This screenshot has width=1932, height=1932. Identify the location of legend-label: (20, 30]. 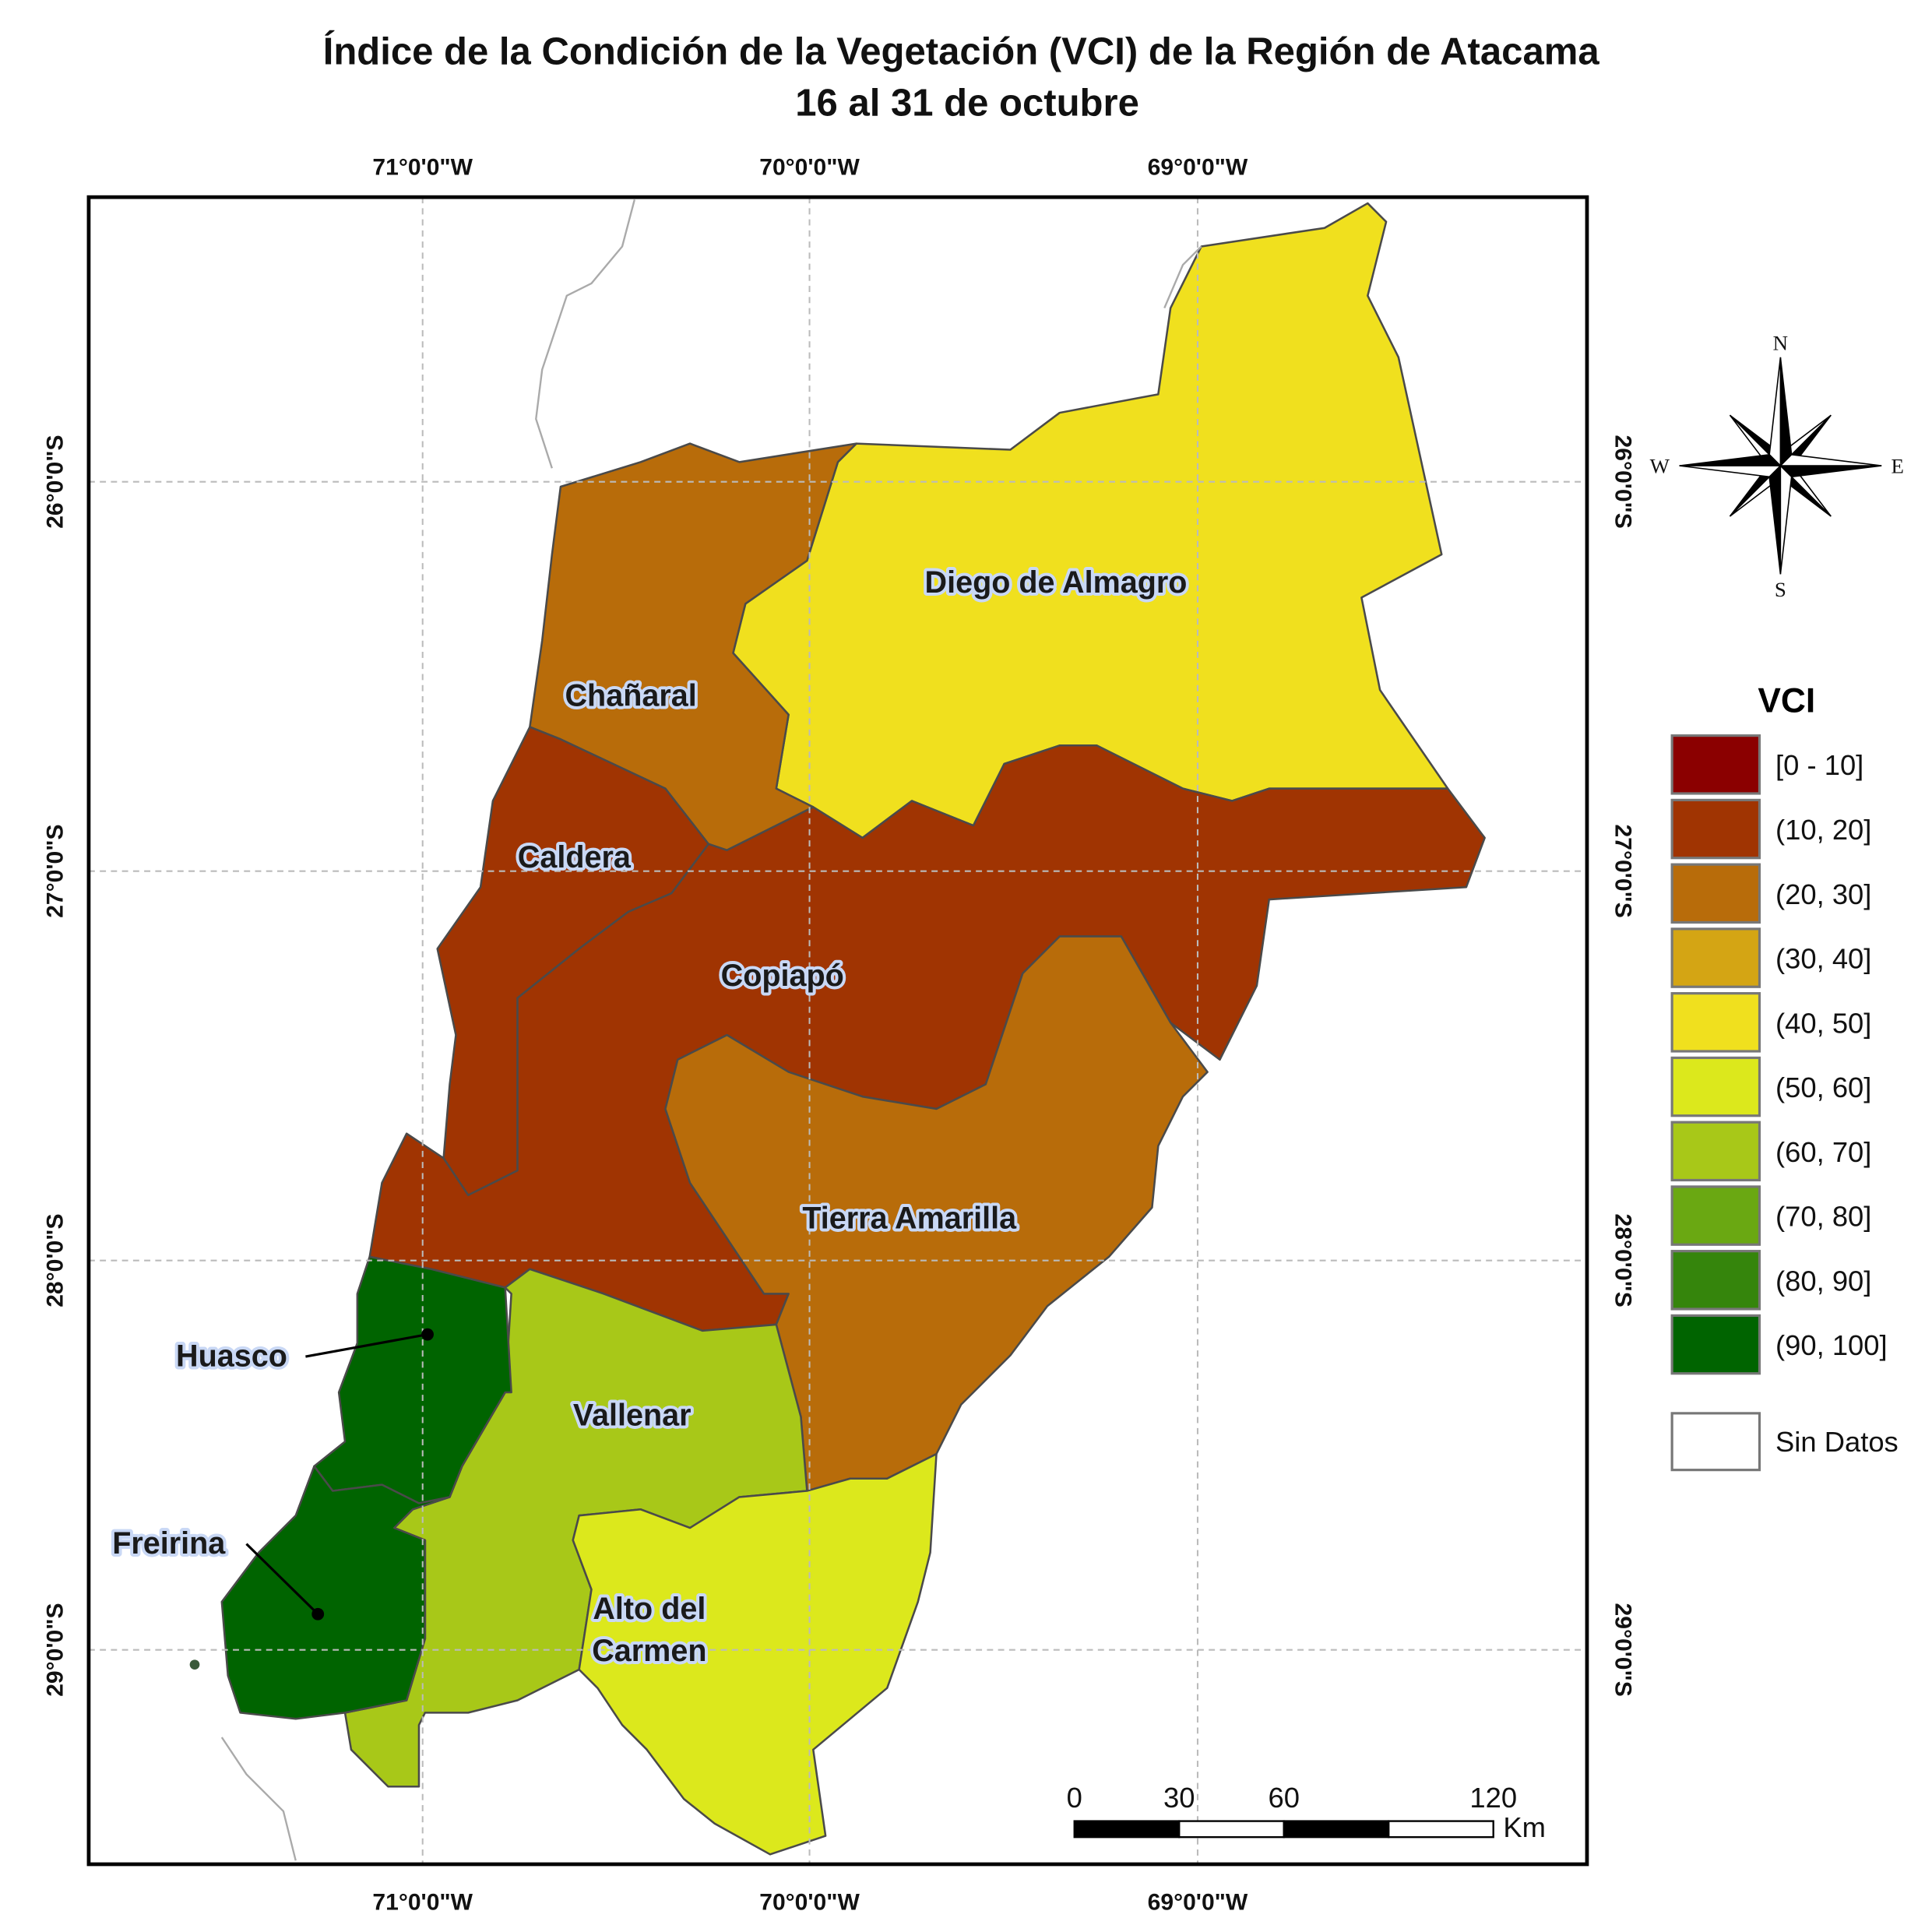
(1823, 894).